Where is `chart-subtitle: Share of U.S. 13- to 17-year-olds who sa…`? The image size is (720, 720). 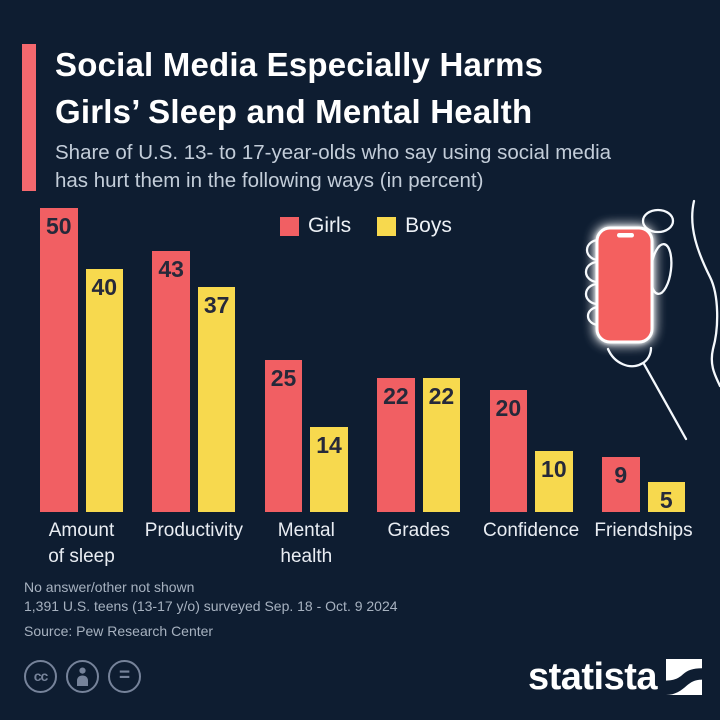 chart-subtitle: Share of U.S. 13- to 17-year-olds who sa… is located at coordinates (333, 167).